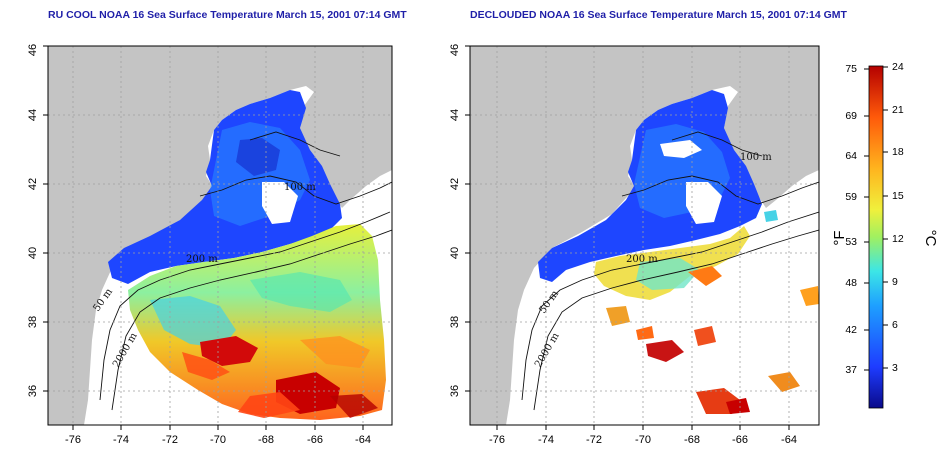 Image resolution: width=950 pixels, height=475 pixels. What do you see at coordinates (33, 184) in the screenshot?
I see `left-lat-tick-label: 42` at bounding box center [33, 184].